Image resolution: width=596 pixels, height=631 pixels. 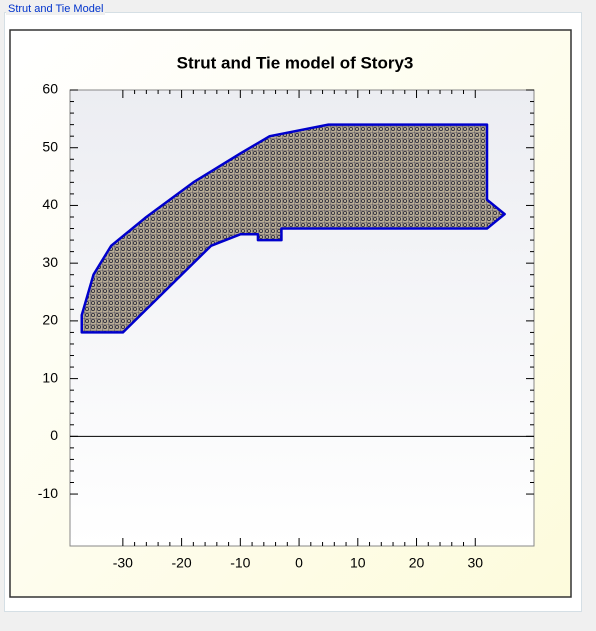 I want to click on y-tick-label: -10, so click(x=48, y=493).